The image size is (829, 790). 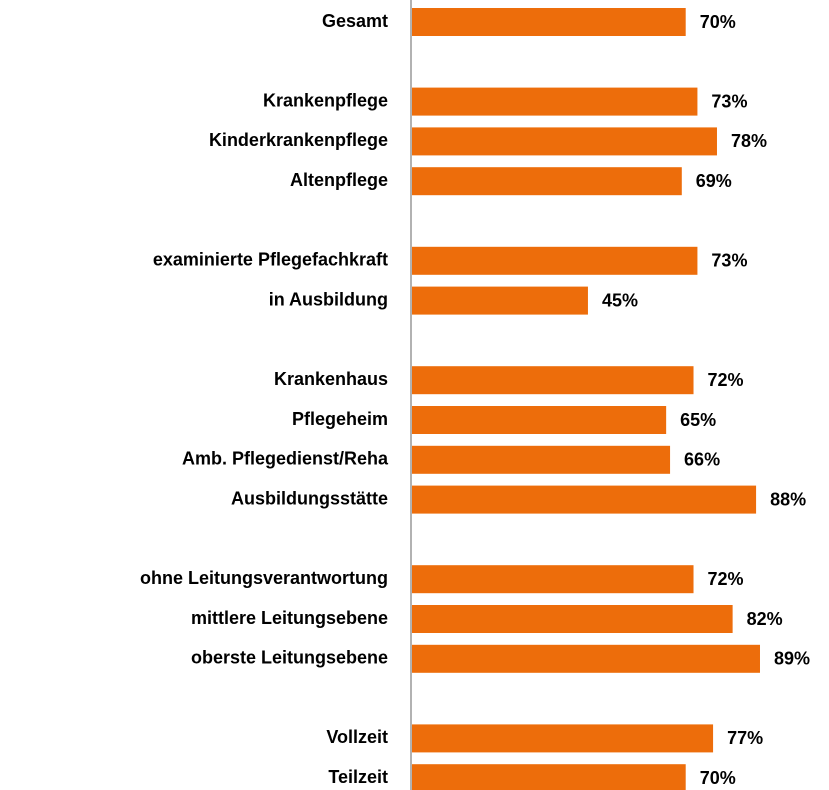 What do you see at coordinates (264, 578) in the screenshot?
I see `category-label: ohne Leitungsverantwortung` at bounding box center [264, 578].